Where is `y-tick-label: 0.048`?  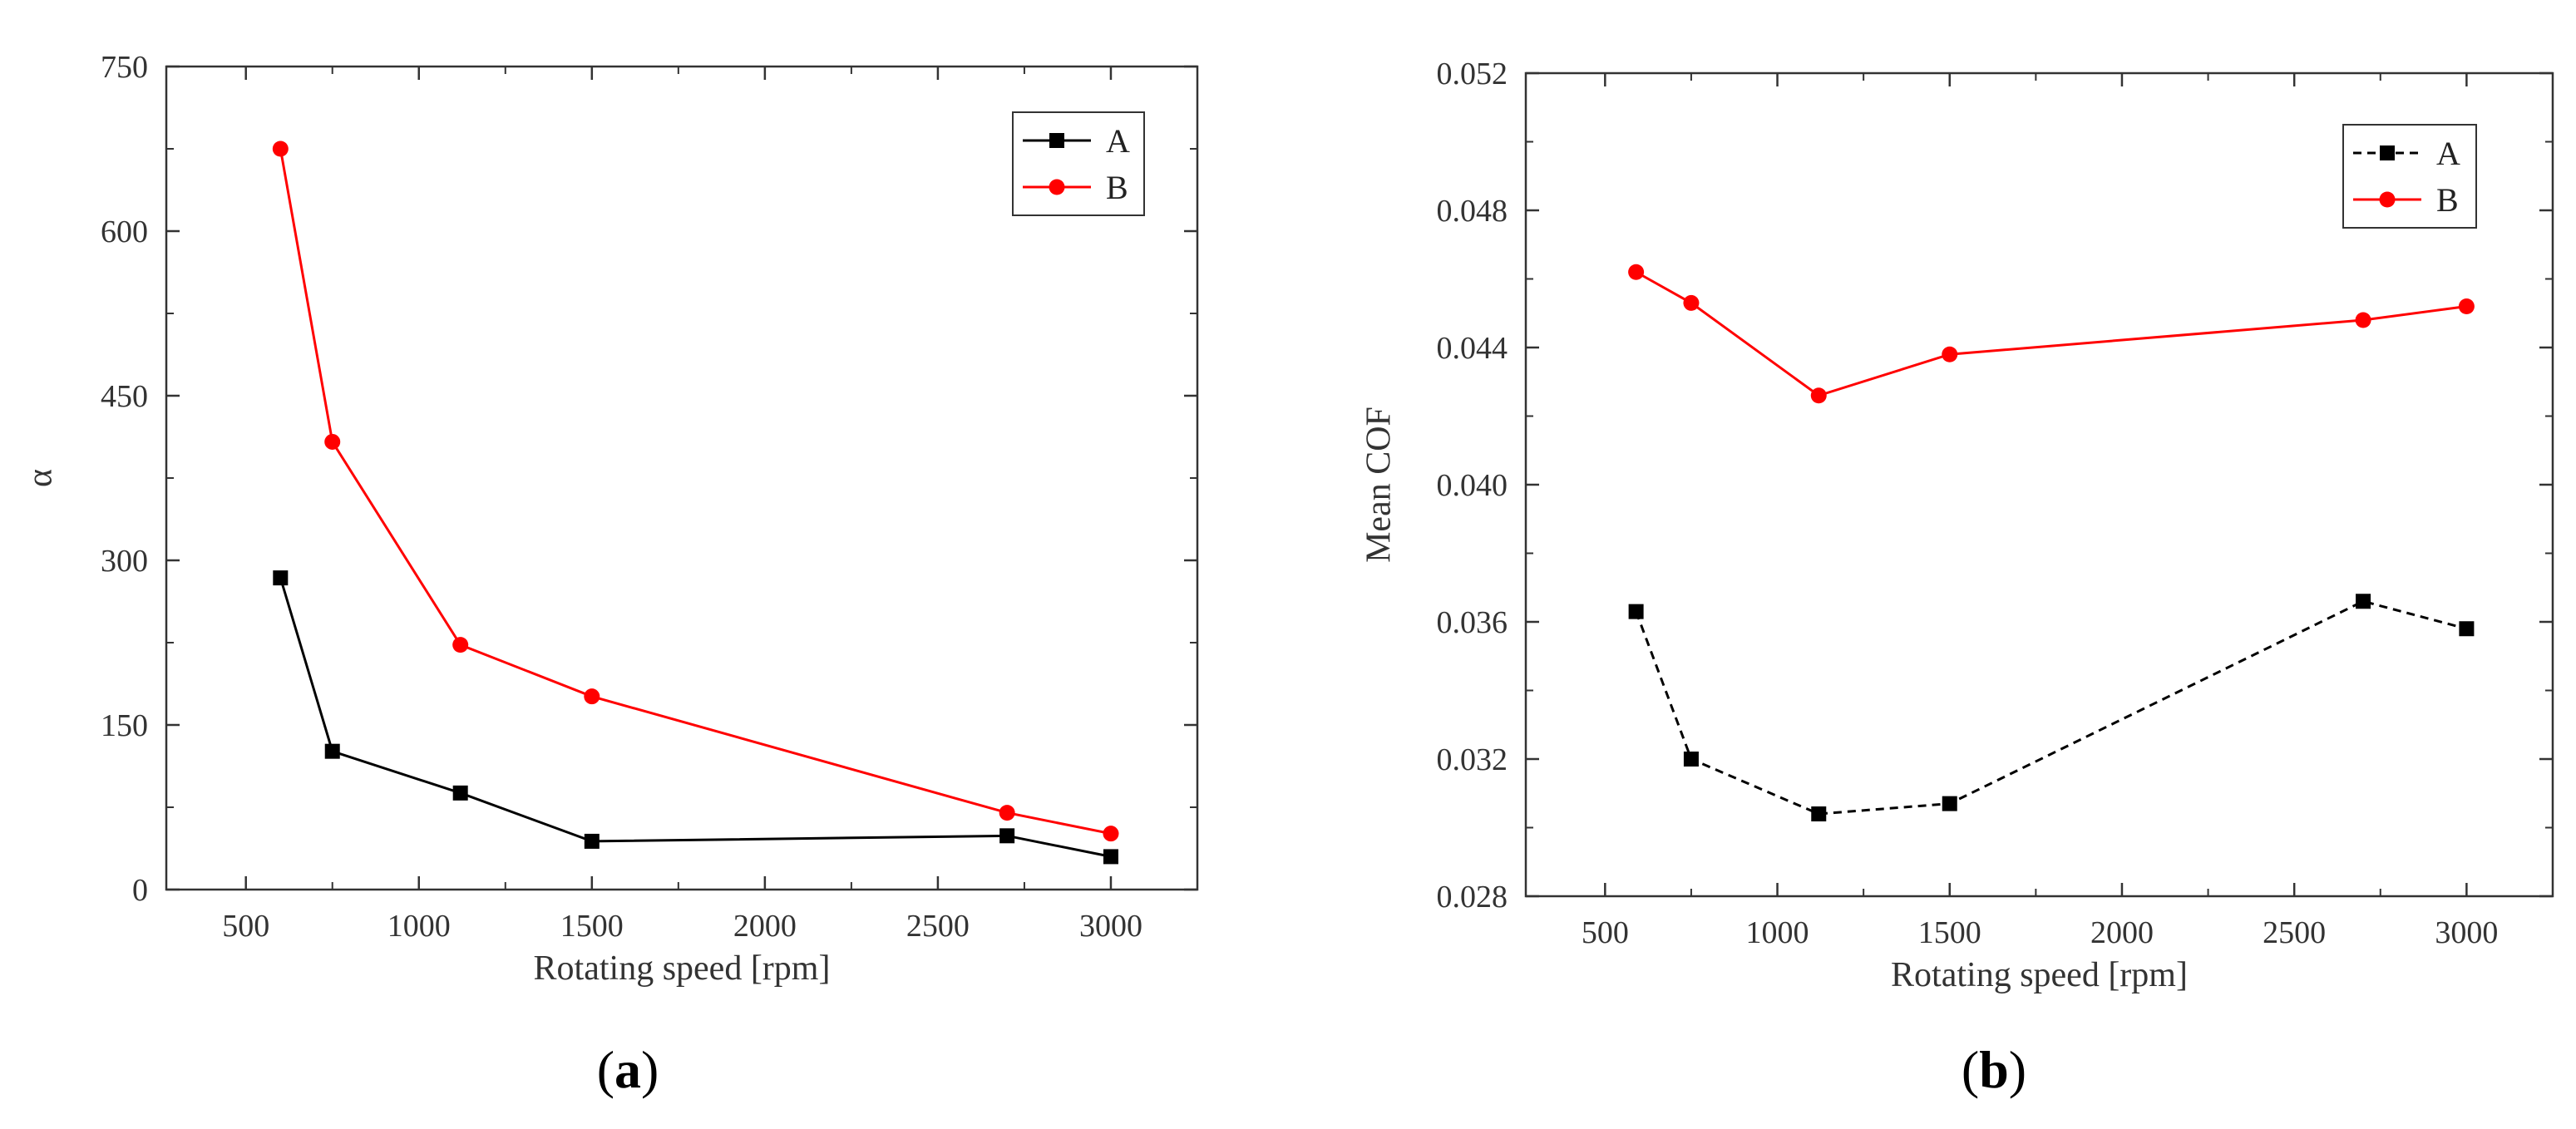 y-tick-label: 0.048 is located at coordinates (1472, 212).